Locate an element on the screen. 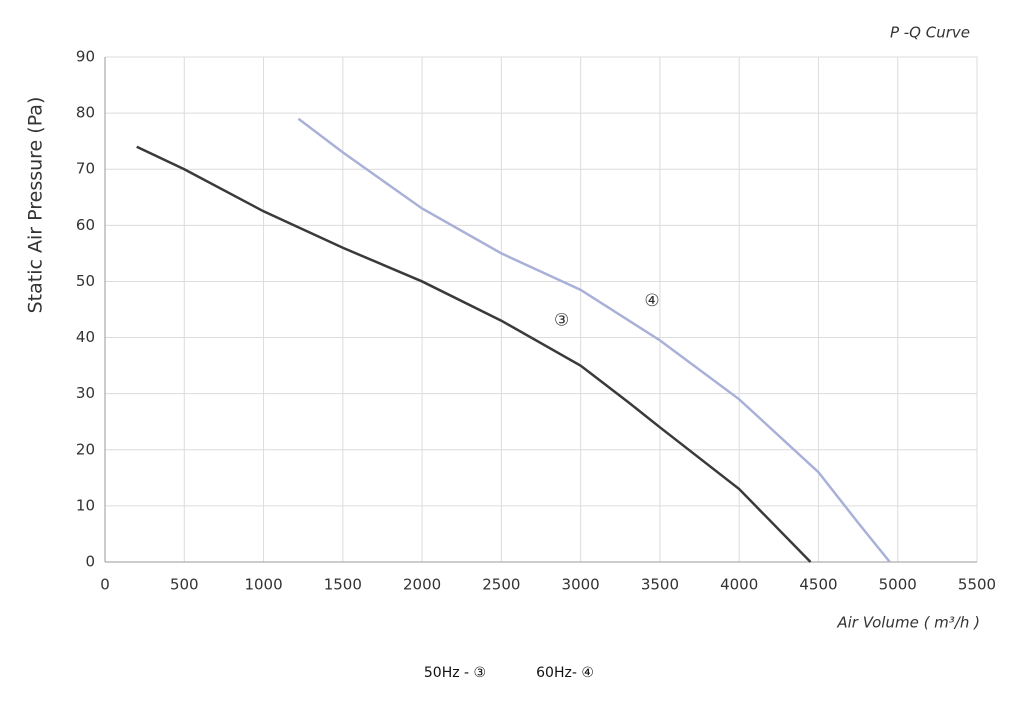  x-axis-label: Air Volume ( m³/h ) is located at coordinates (908, 623).